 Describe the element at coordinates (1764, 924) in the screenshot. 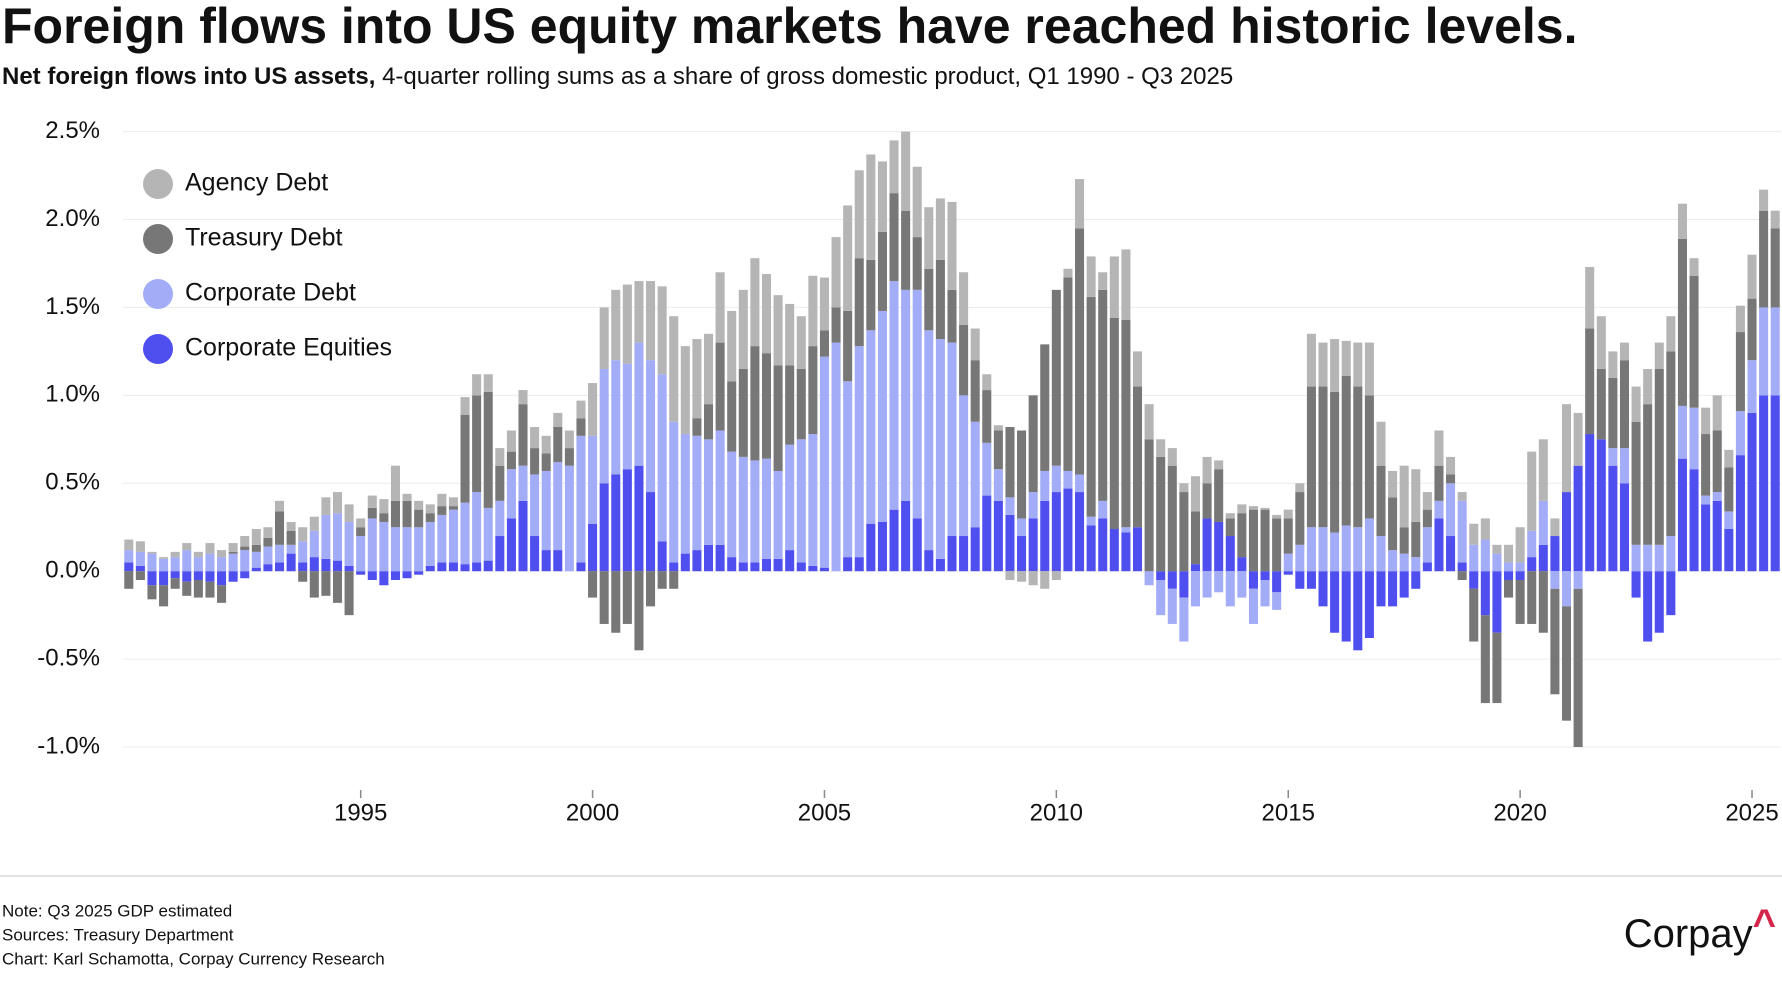

I see `logo-mark: ^` at that location.